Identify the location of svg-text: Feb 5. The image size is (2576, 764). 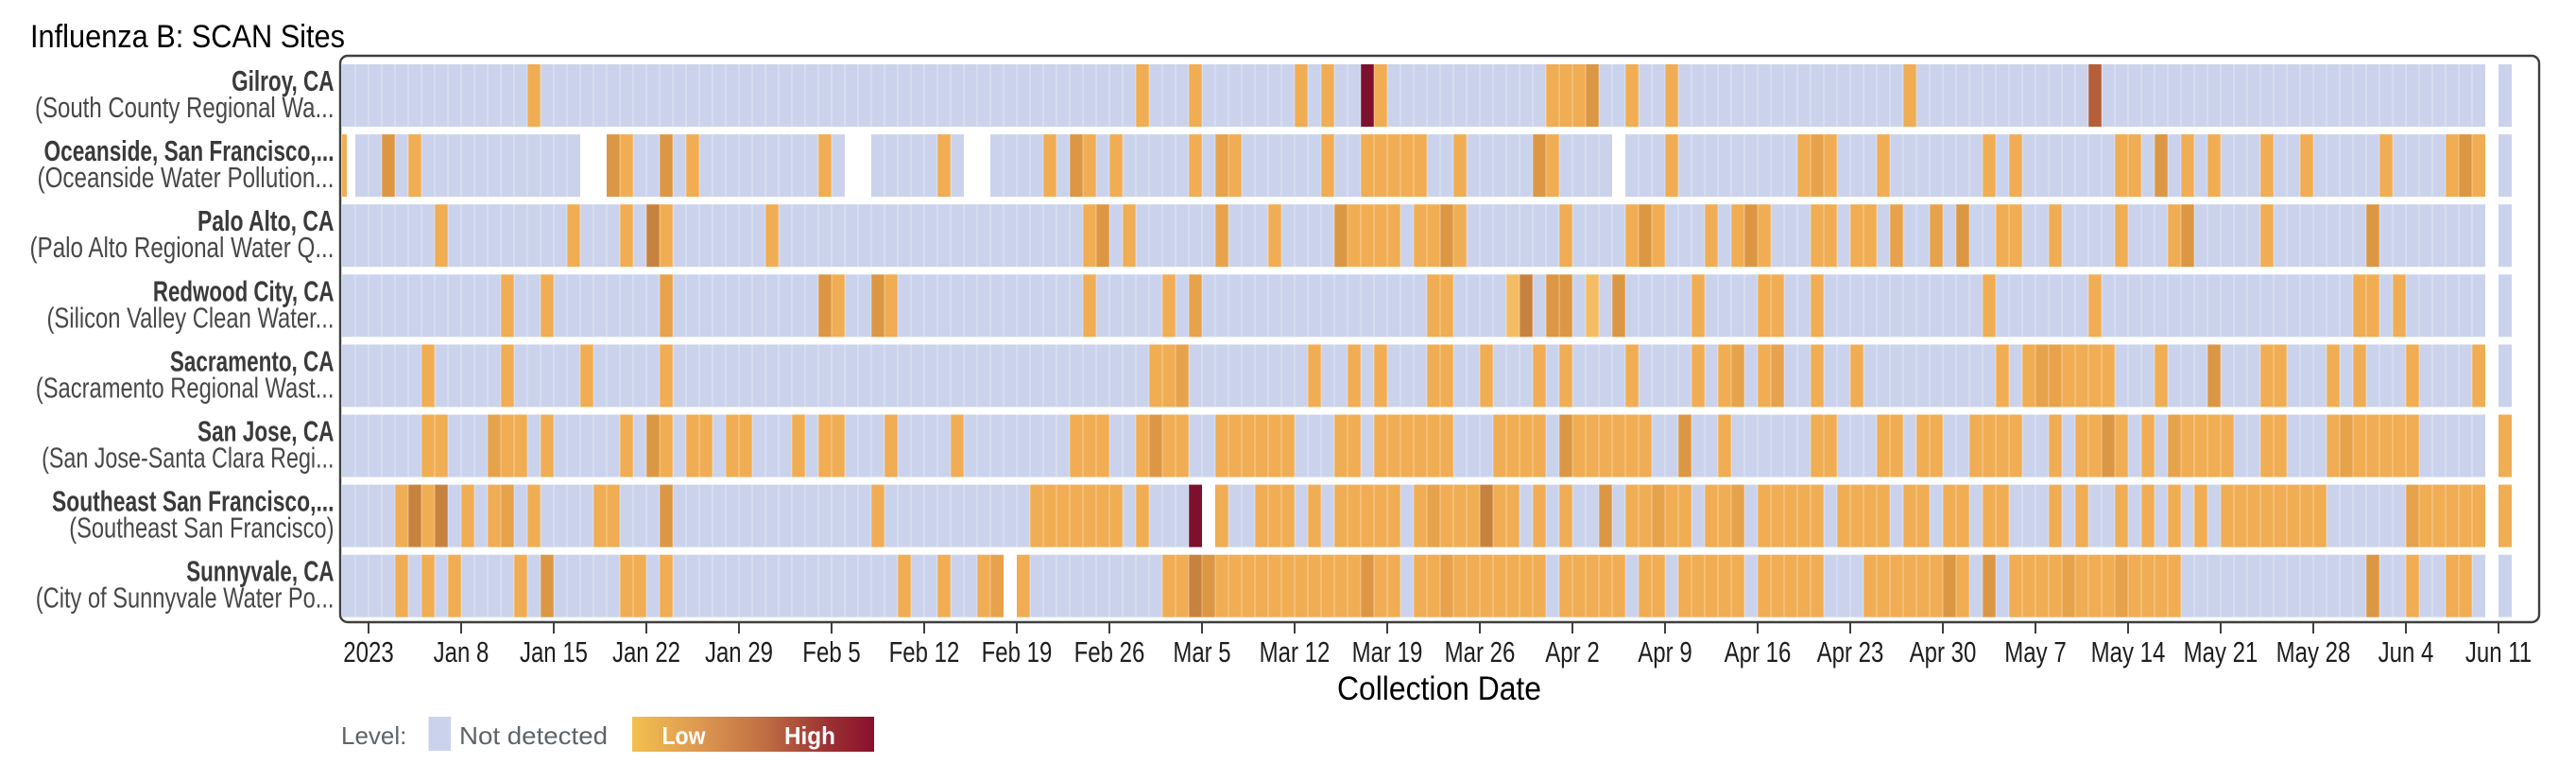
(831, 651).